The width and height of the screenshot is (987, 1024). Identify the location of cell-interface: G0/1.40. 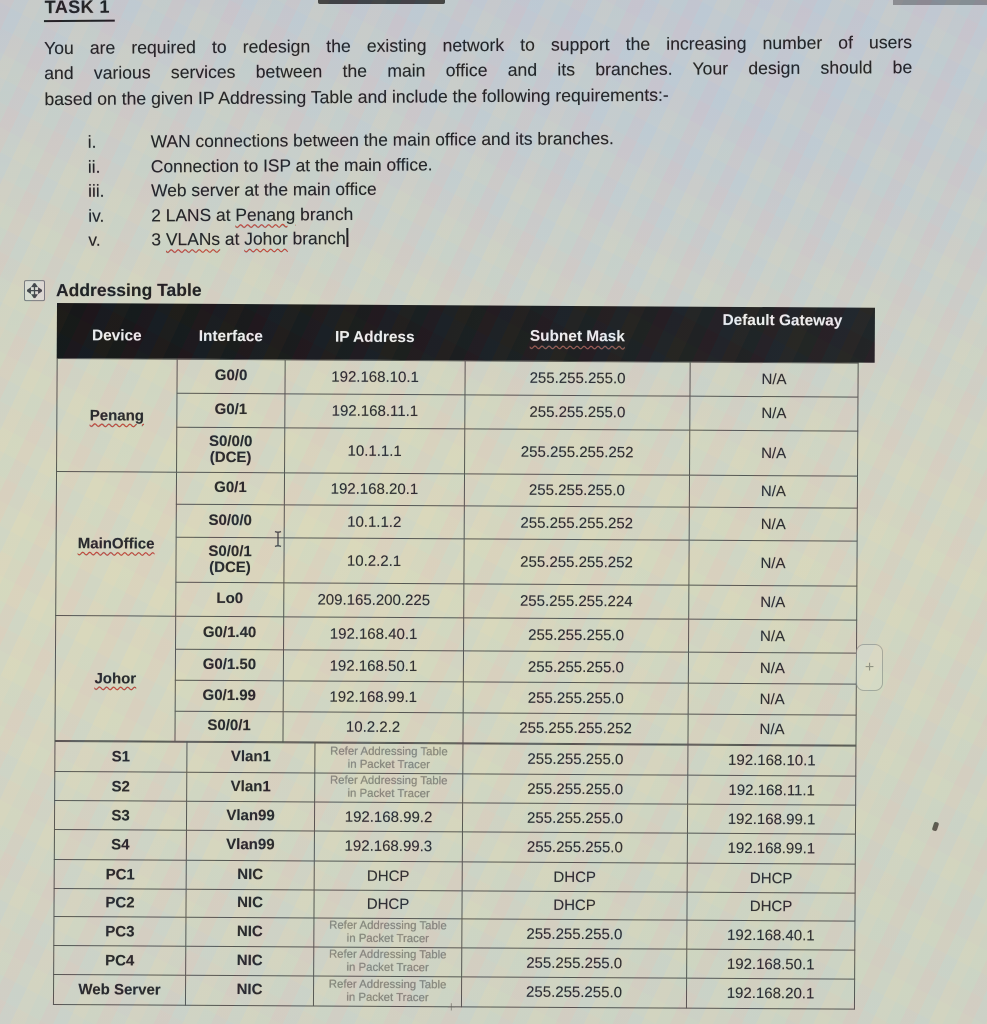
(229, 633).